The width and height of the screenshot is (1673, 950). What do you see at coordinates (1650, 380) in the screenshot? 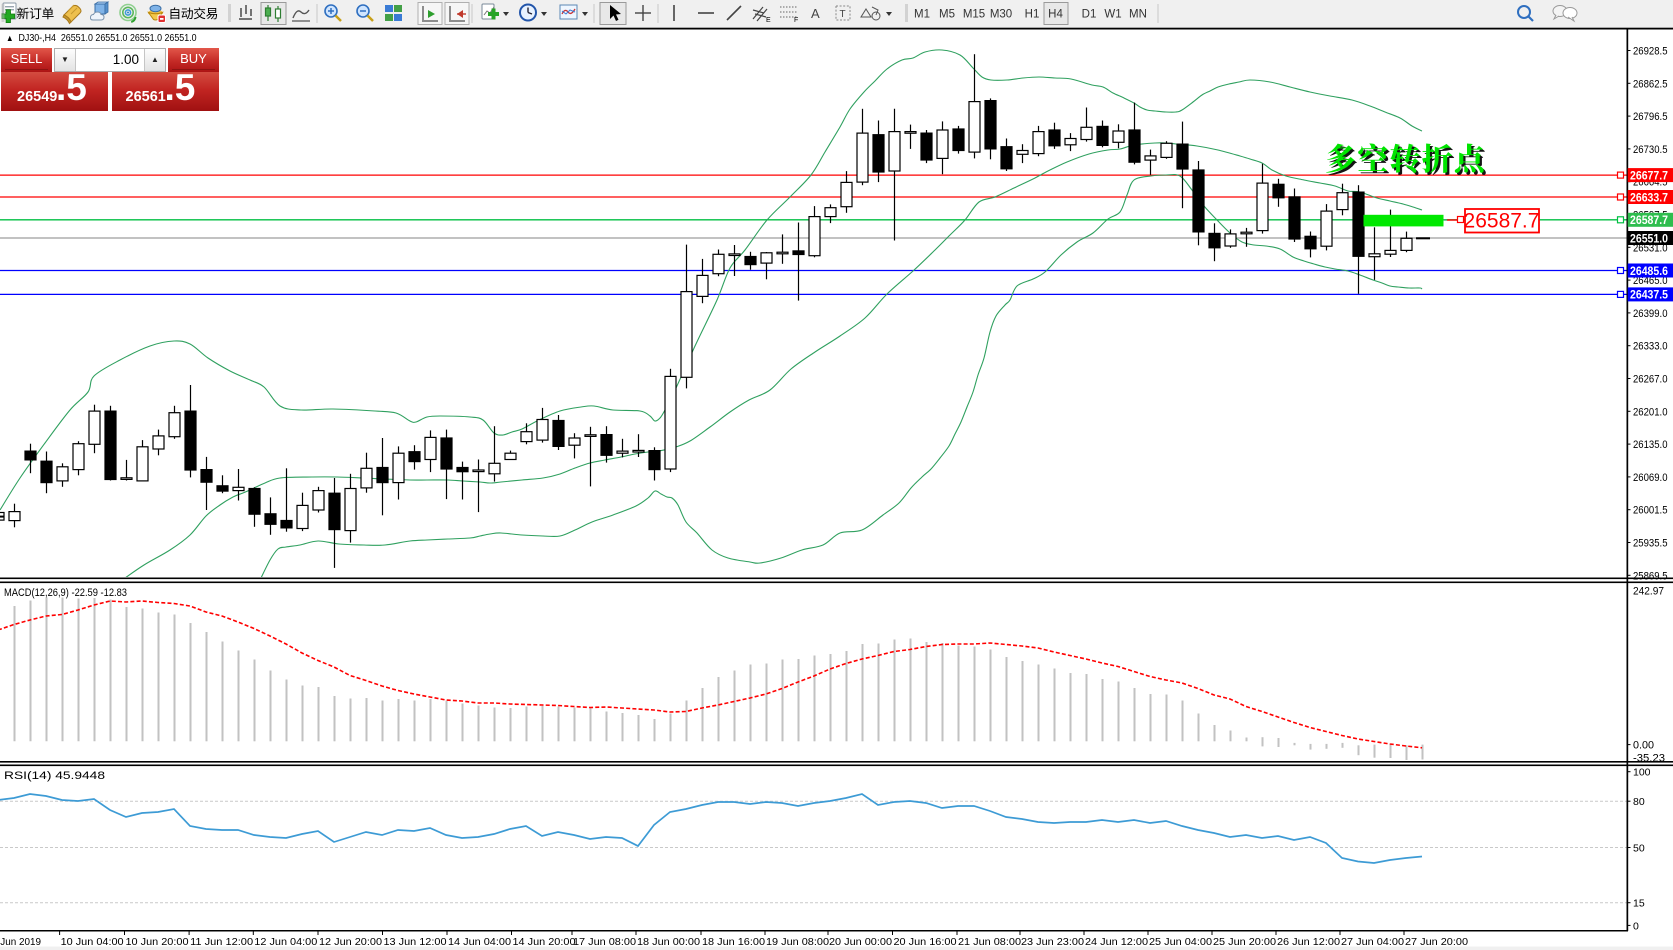
I see `svg-text: 26267.0` at bounding box center [1650, 380].